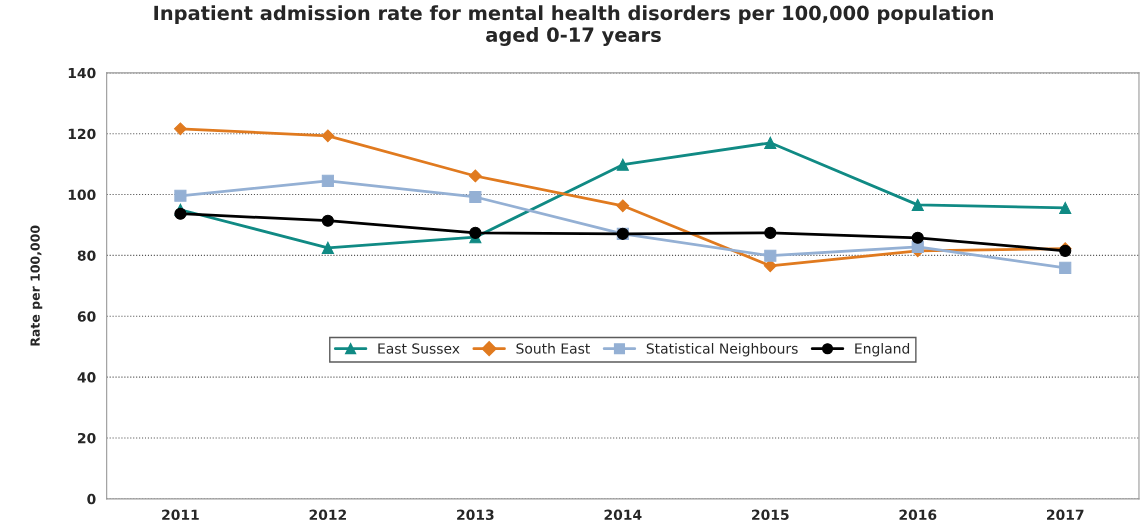 The width and height of the screenshot is (1147, 524). What do you see at coordinates (86, 316) in the screenshot?
I see `y-tick-label: 60` at bounding box center [86, 316].